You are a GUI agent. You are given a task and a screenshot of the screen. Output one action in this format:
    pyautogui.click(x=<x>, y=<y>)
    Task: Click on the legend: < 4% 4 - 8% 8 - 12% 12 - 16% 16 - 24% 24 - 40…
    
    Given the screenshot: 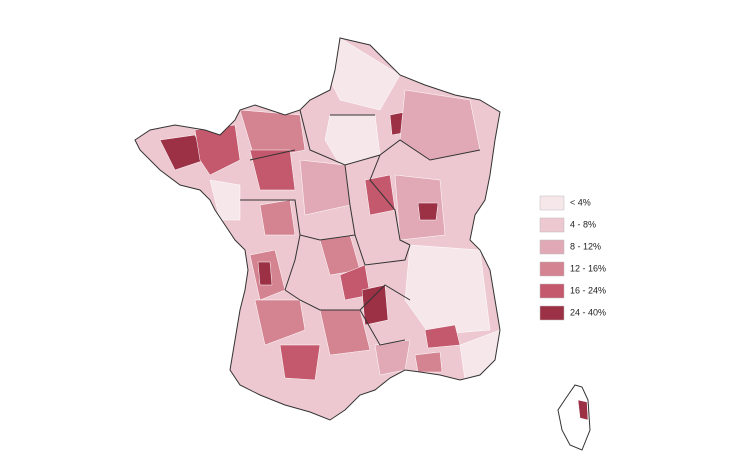 What is the action you would take?
    pyautogui.click(x=572, y=258)
    